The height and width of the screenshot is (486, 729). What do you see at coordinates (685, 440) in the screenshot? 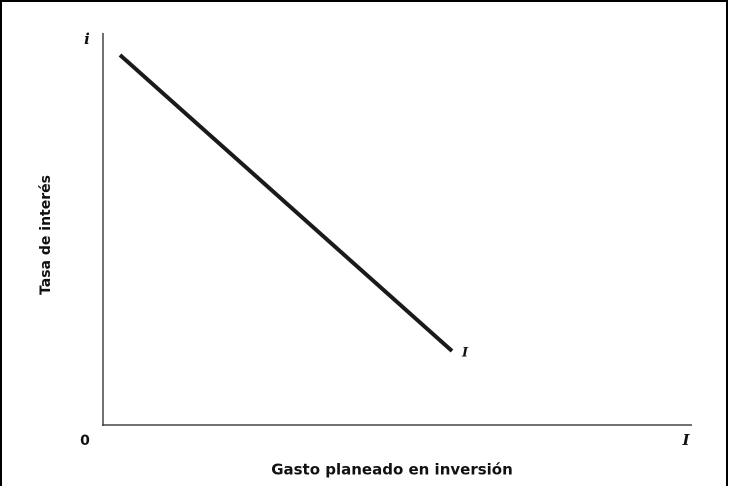
I see `x-axis-symbol: I` at bounding box center [685, 440].